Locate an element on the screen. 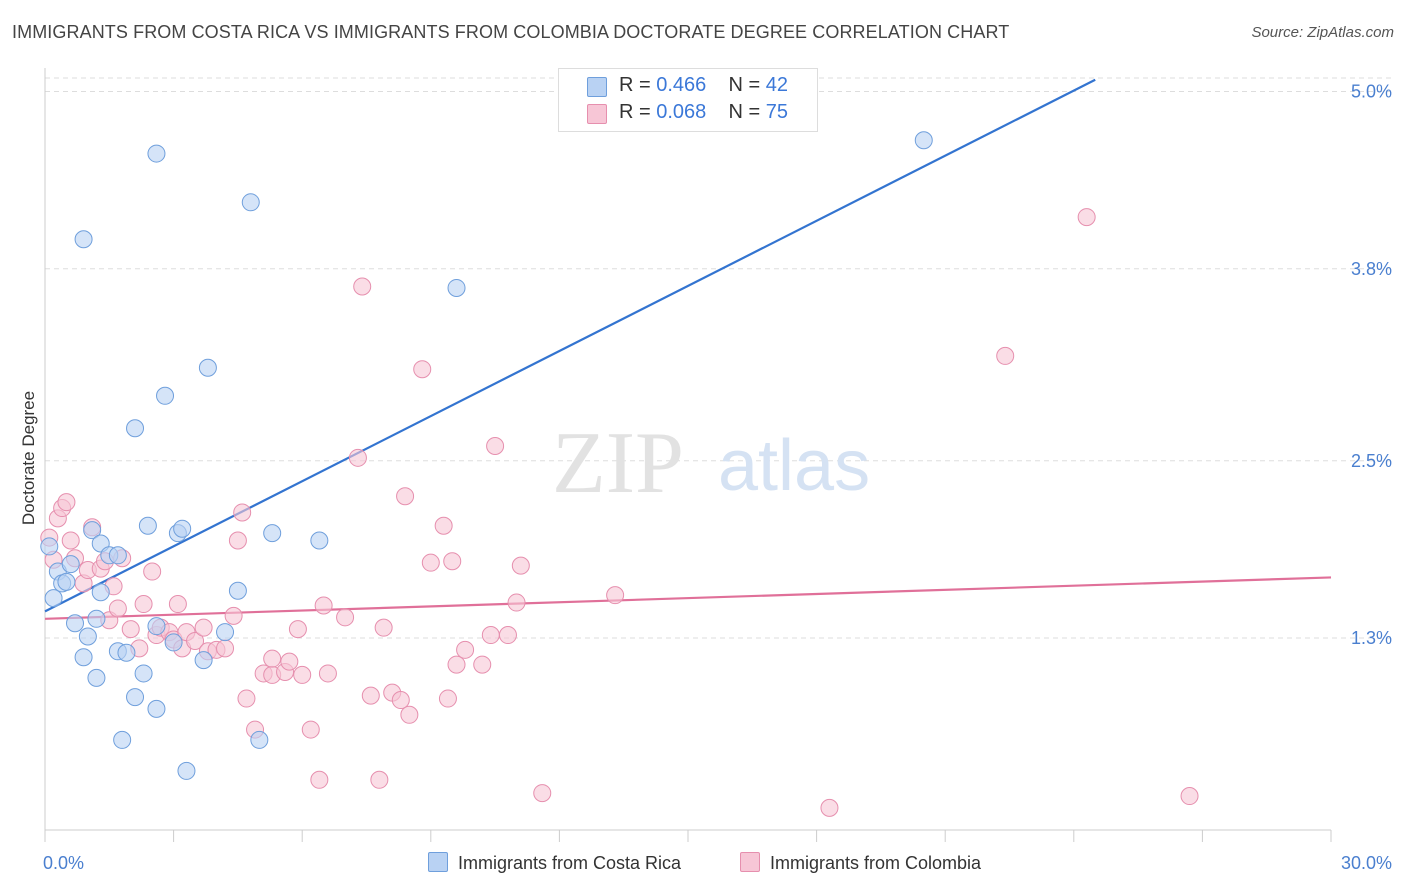  y-tick-label: 5.0% is located at coordinates (1371, 92).